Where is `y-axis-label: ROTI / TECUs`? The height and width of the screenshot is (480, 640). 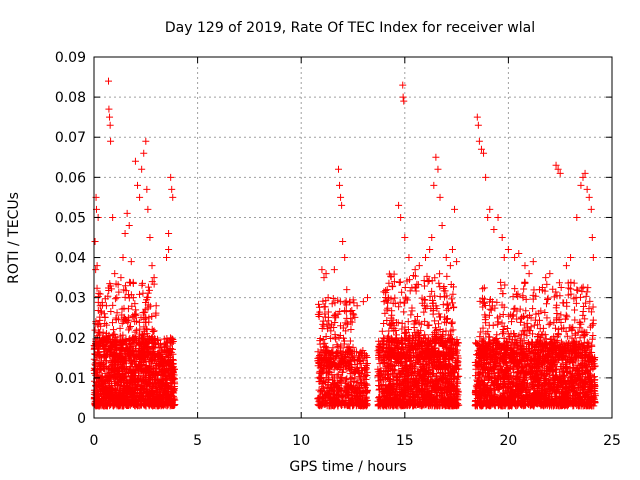
y-axis-label: ROTI / TECUs is located at coordinates (14, 238).